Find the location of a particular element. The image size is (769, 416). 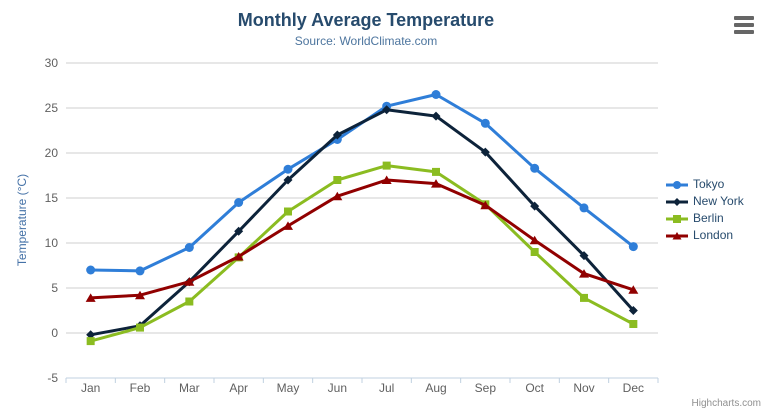

chart-subtitle: Source: WorldClimate.com is located at coordinates (366, 41).